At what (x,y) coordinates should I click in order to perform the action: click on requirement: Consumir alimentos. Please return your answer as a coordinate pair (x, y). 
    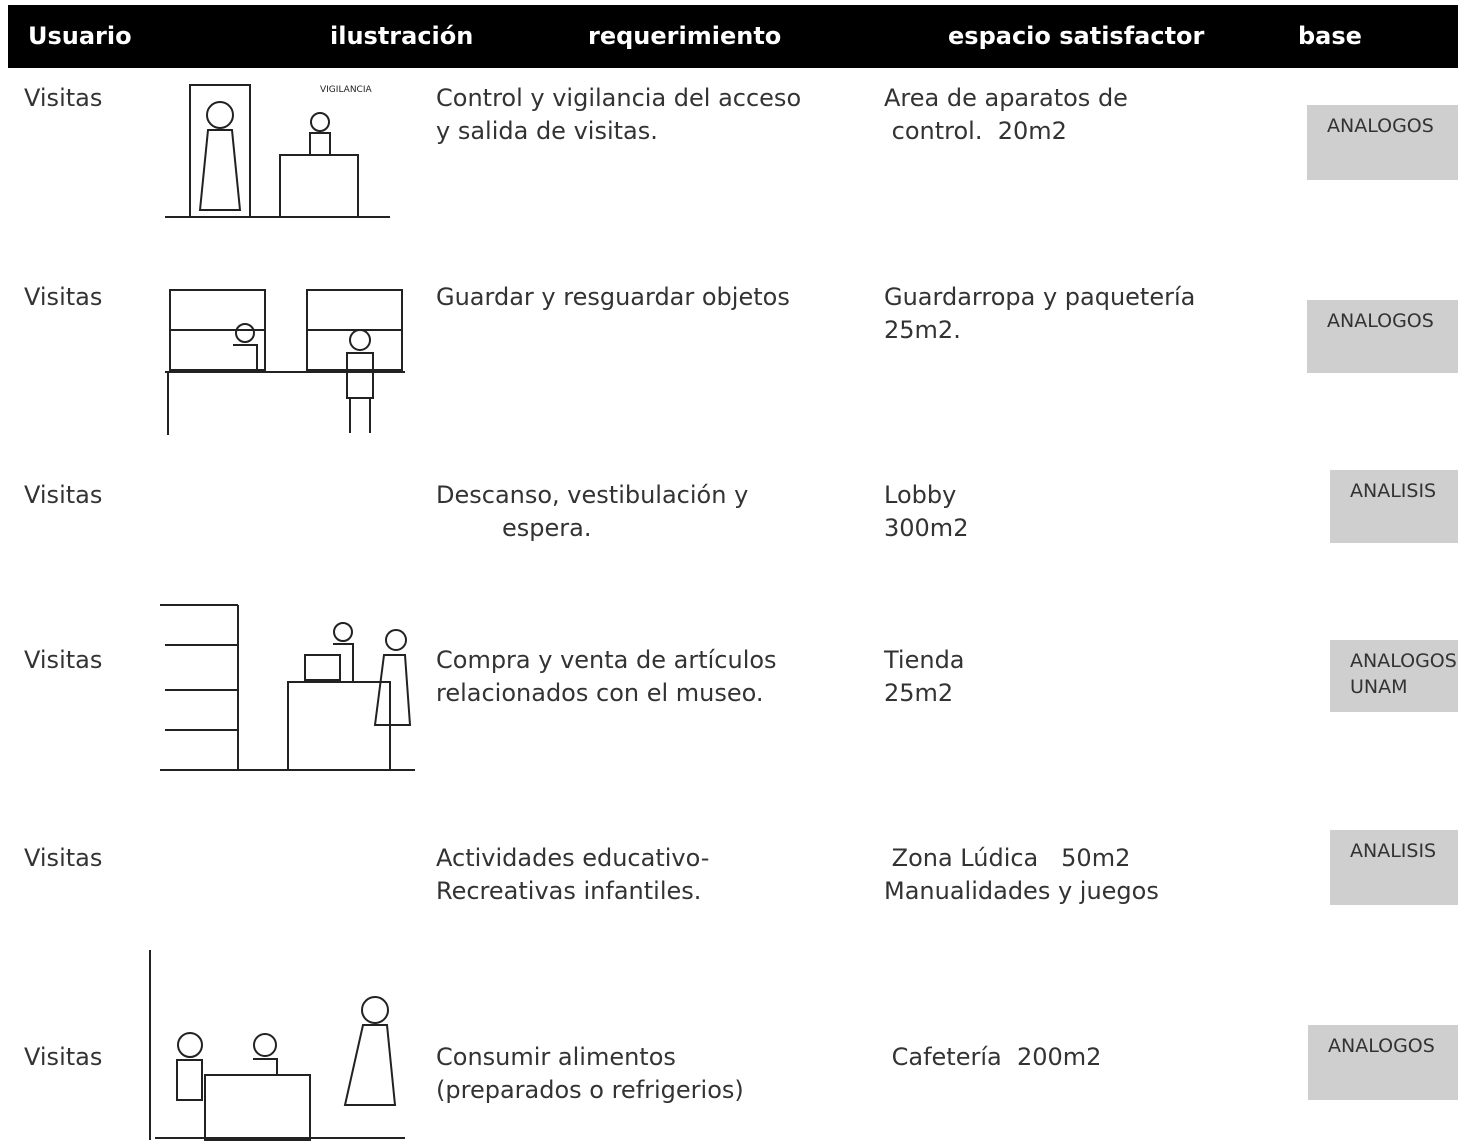
    Looking at the image, I should click on (556, 1057).